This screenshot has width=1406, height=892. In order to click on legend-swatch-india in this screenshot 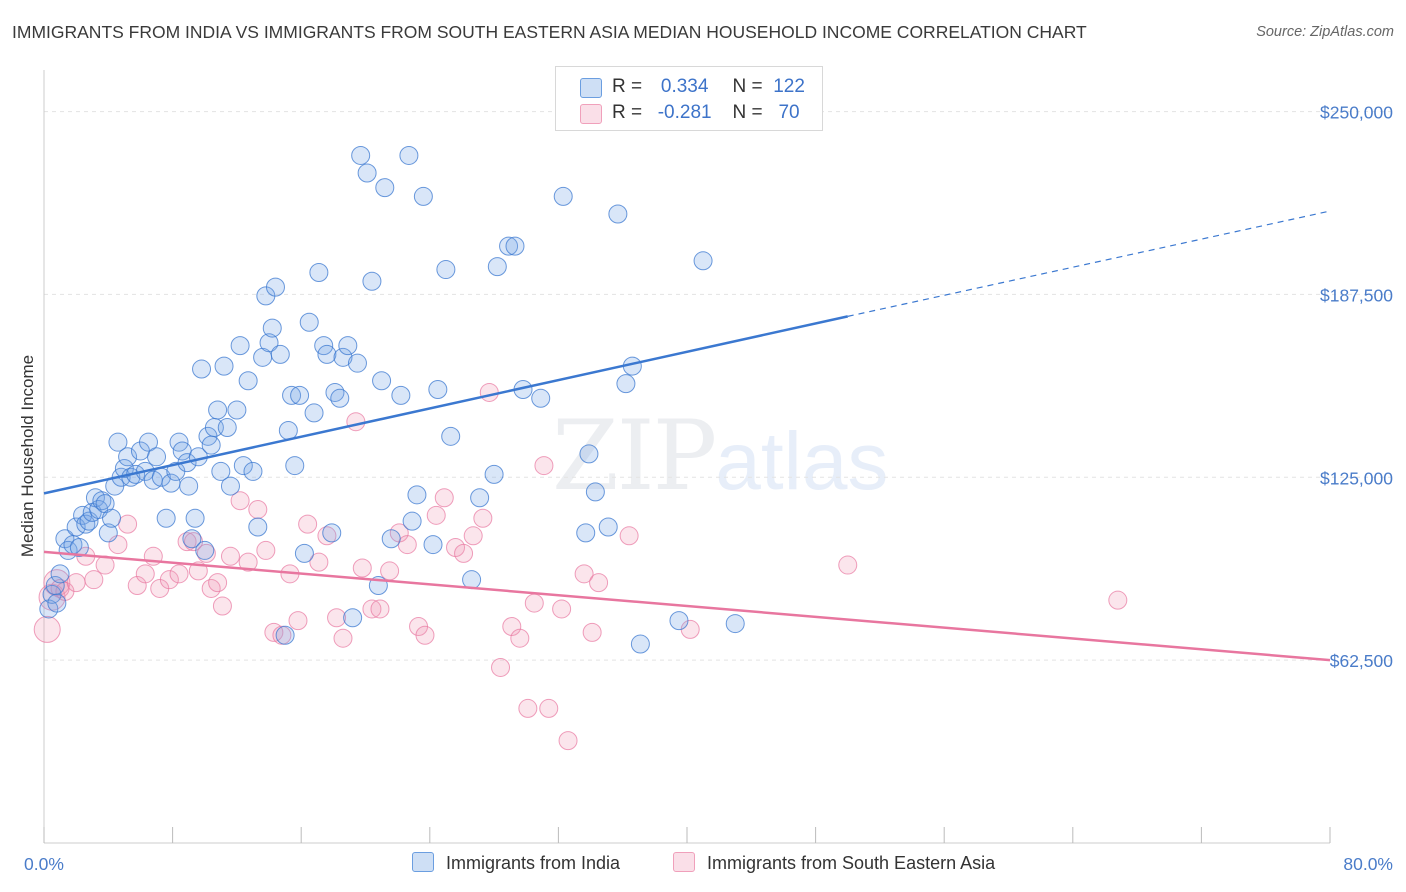, I will do `click(591, 88)`.